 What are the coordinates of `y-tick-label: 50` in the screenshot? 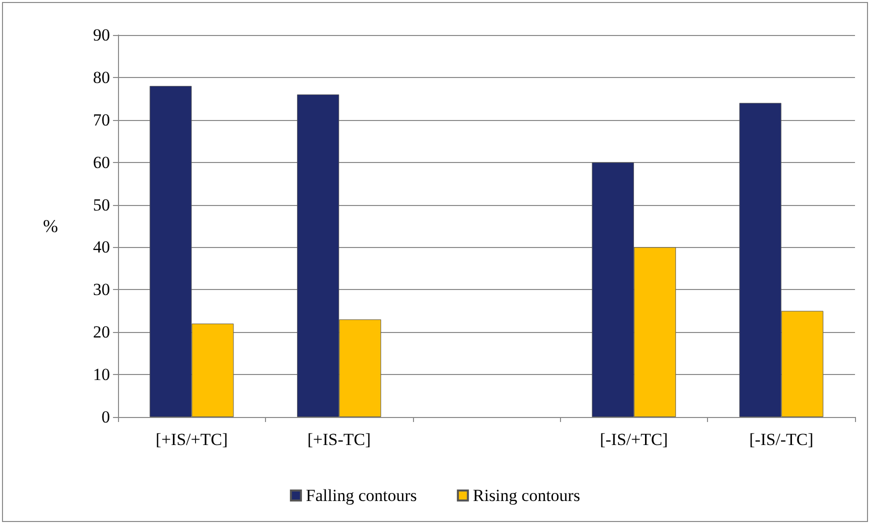 It's located at (101, 204).